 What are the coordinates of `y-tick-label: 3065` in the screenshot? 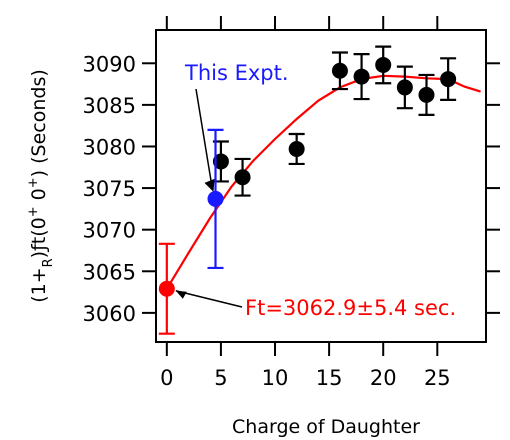 It's located at (109, 272).